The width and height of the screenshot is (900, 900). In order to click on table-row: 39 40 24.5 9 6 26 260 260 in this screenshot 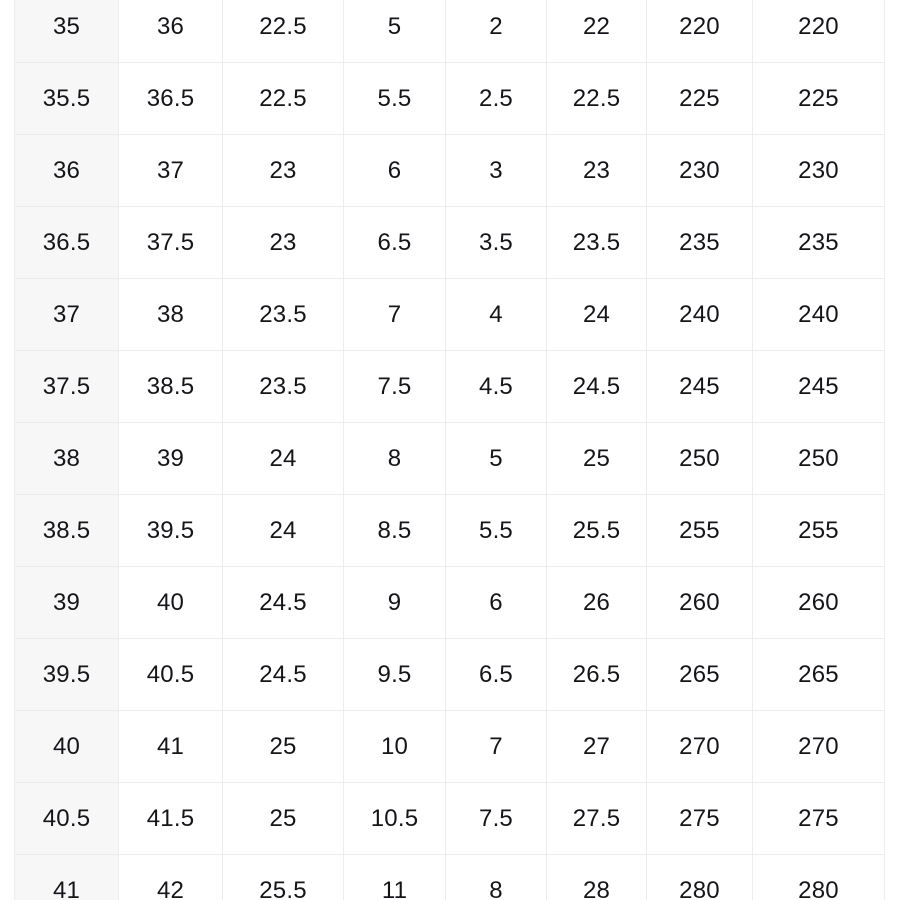, I will do `click(449, 602)`.